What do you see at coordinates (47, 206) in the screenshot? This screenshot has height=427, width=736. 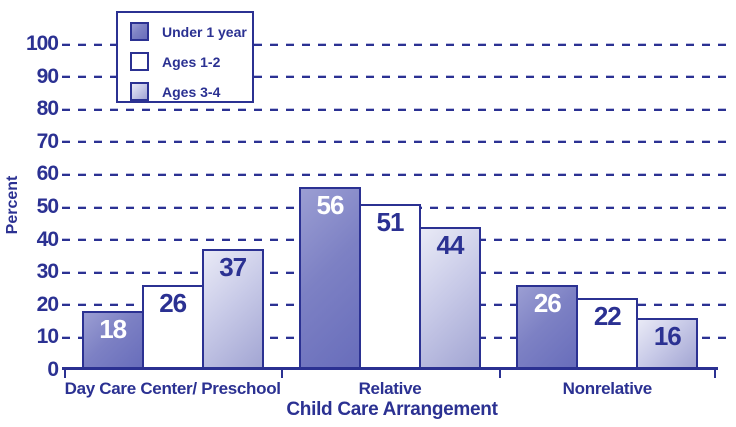 I see `y-axis-tick-label: 50` at bounding box center [47, 206].